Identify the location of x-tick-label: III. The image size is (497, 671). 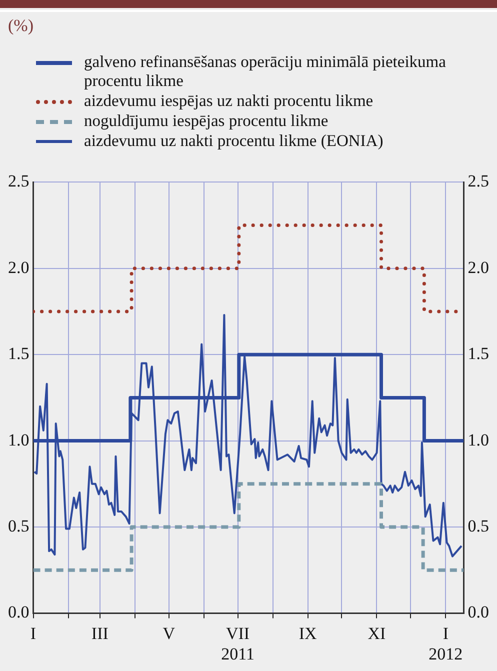
(100, 633).